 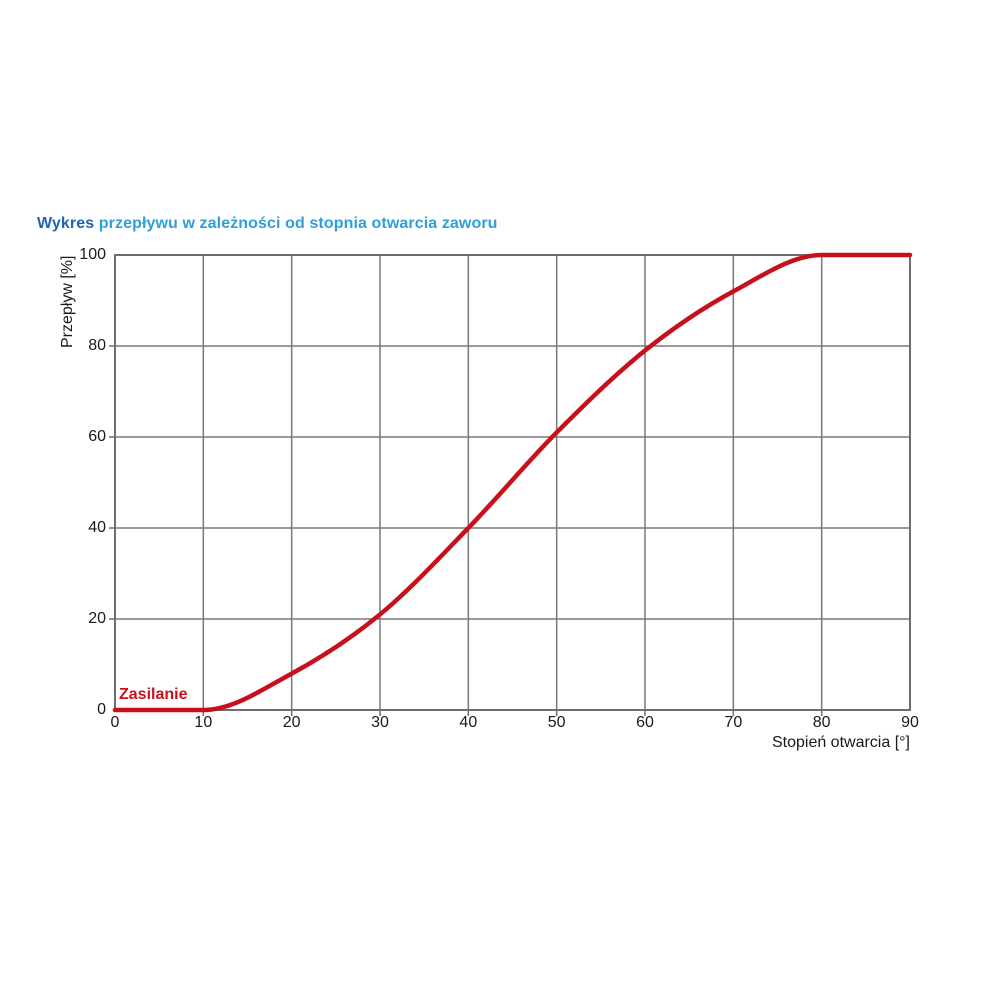 I want to click on x-tick-label: 90, so click(x=910, y=722).